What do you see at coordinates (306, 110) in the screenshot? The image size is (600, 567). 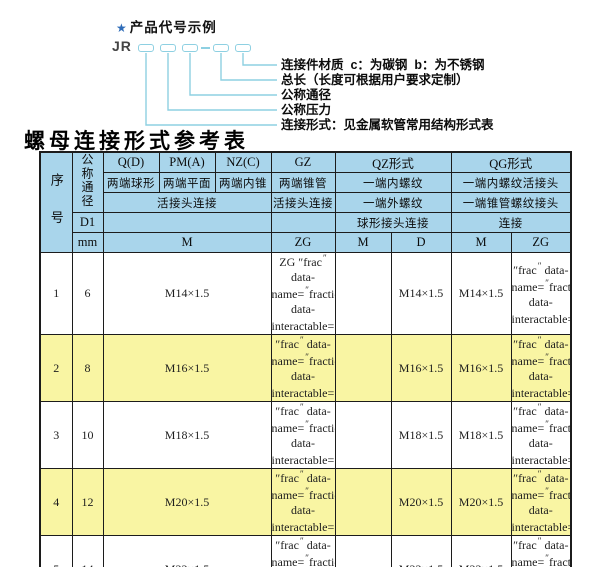 I see `callout-nominal-pressure: 公称压力` at bounding box center [306, 110].